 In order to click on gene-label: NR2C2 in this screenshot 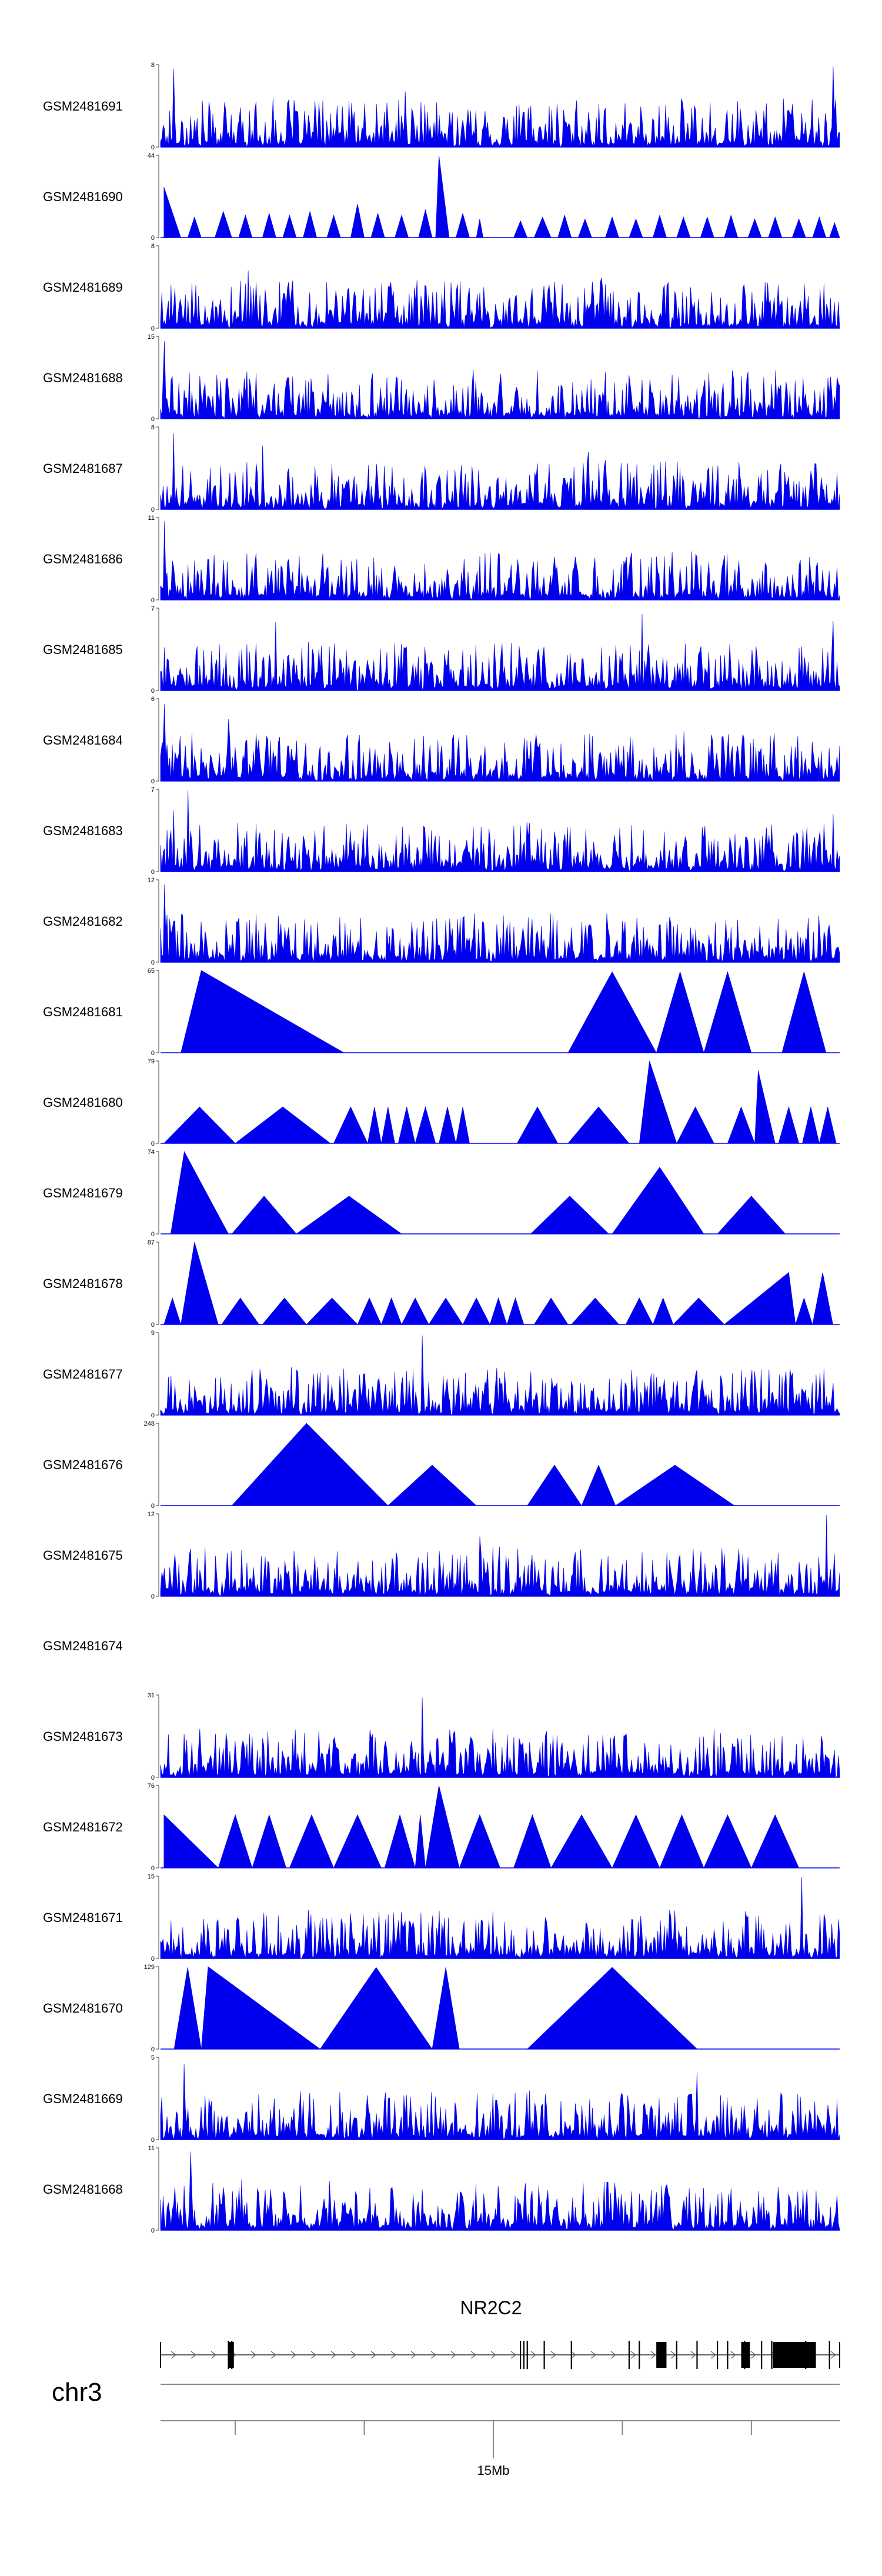, I will do `click(491, 2307)`.